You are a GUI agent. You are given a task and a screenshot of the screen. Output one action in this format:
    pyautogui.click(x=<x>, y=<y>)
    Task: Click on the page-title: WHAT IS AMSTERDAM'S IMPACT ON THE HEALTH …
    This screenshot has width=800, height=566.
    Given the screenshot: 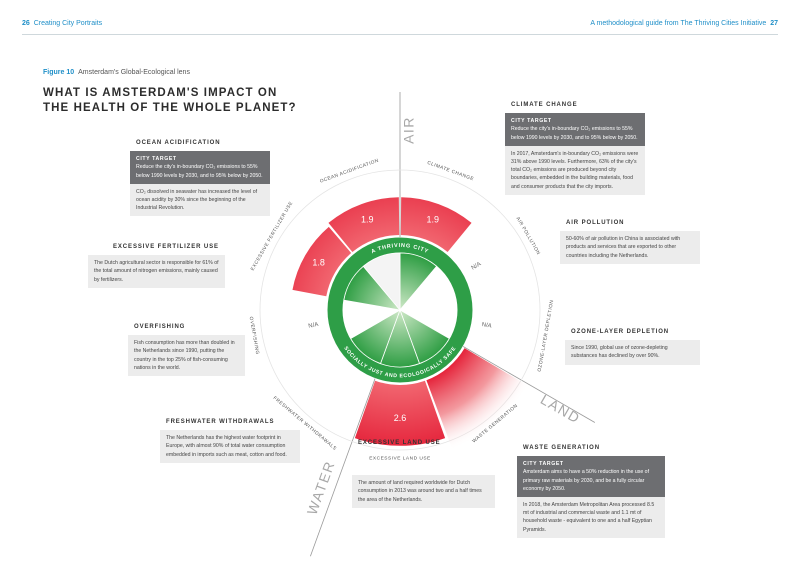 What is the action you would take?
    pyautogui.click(x=170, y=101)
    